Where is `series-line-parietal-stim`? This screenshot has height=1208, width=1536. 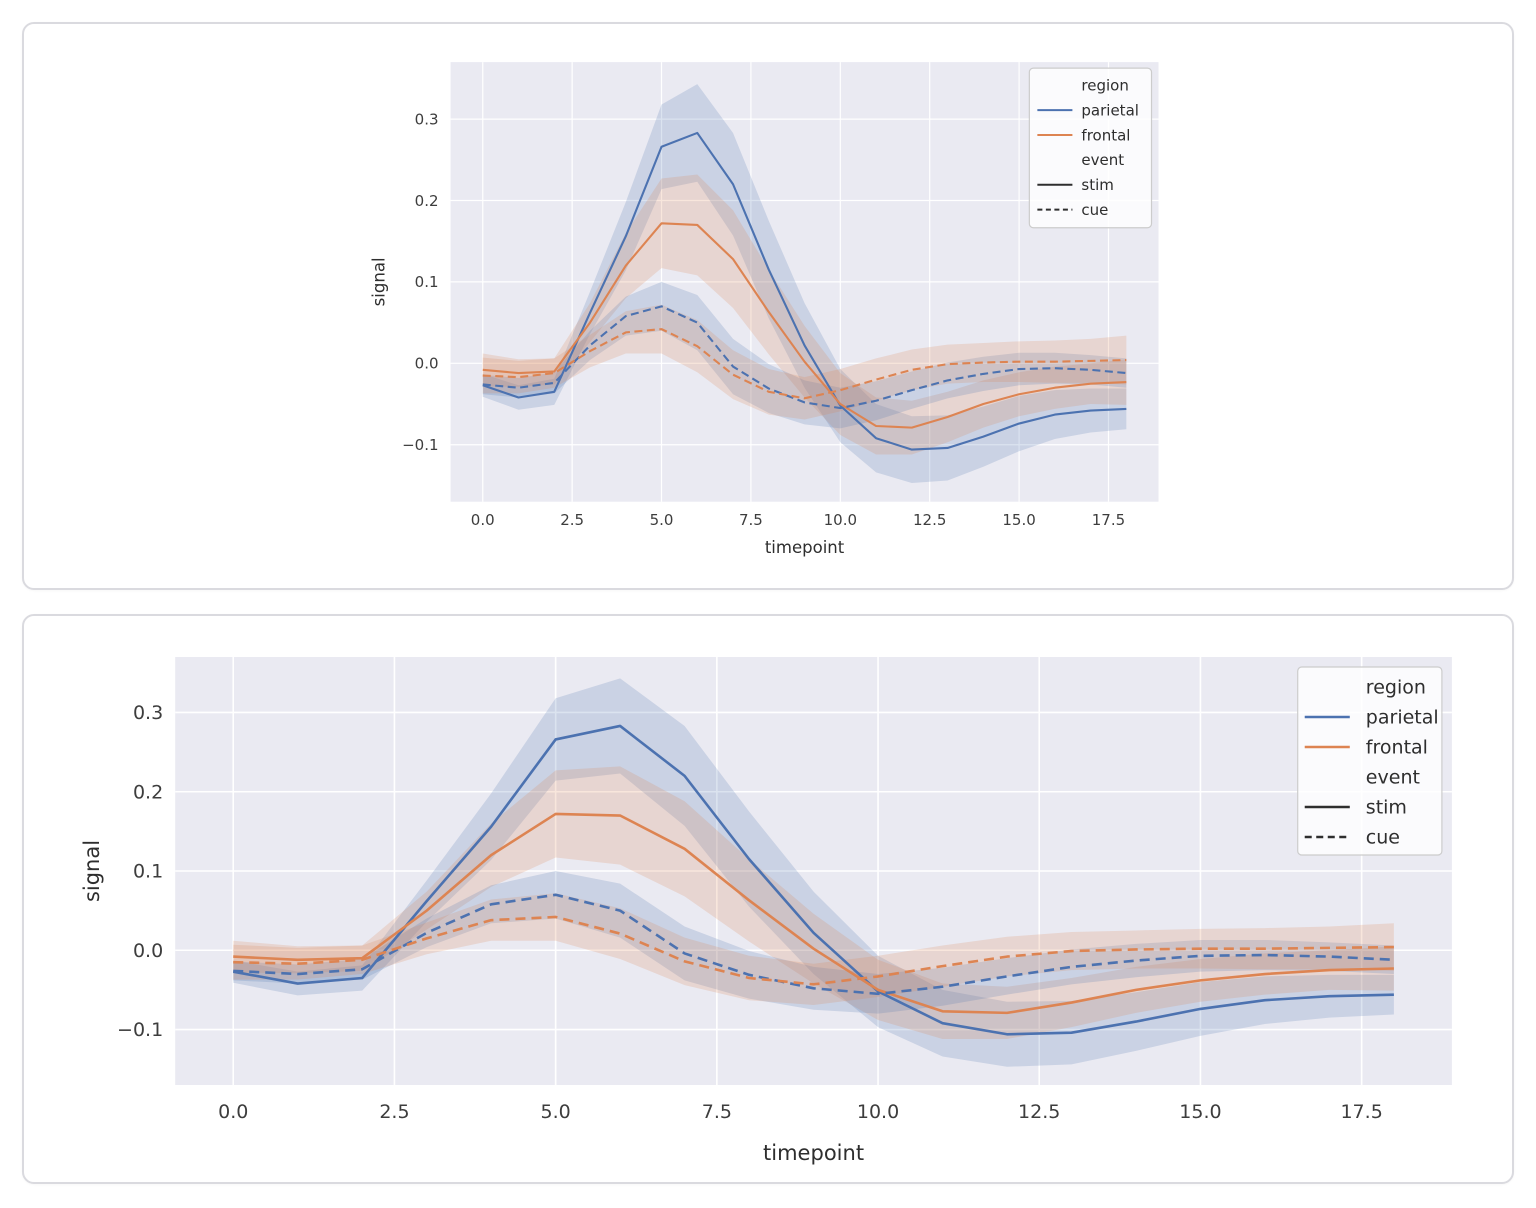 series-line-parietal-stim is located at coordinates (804, 291).